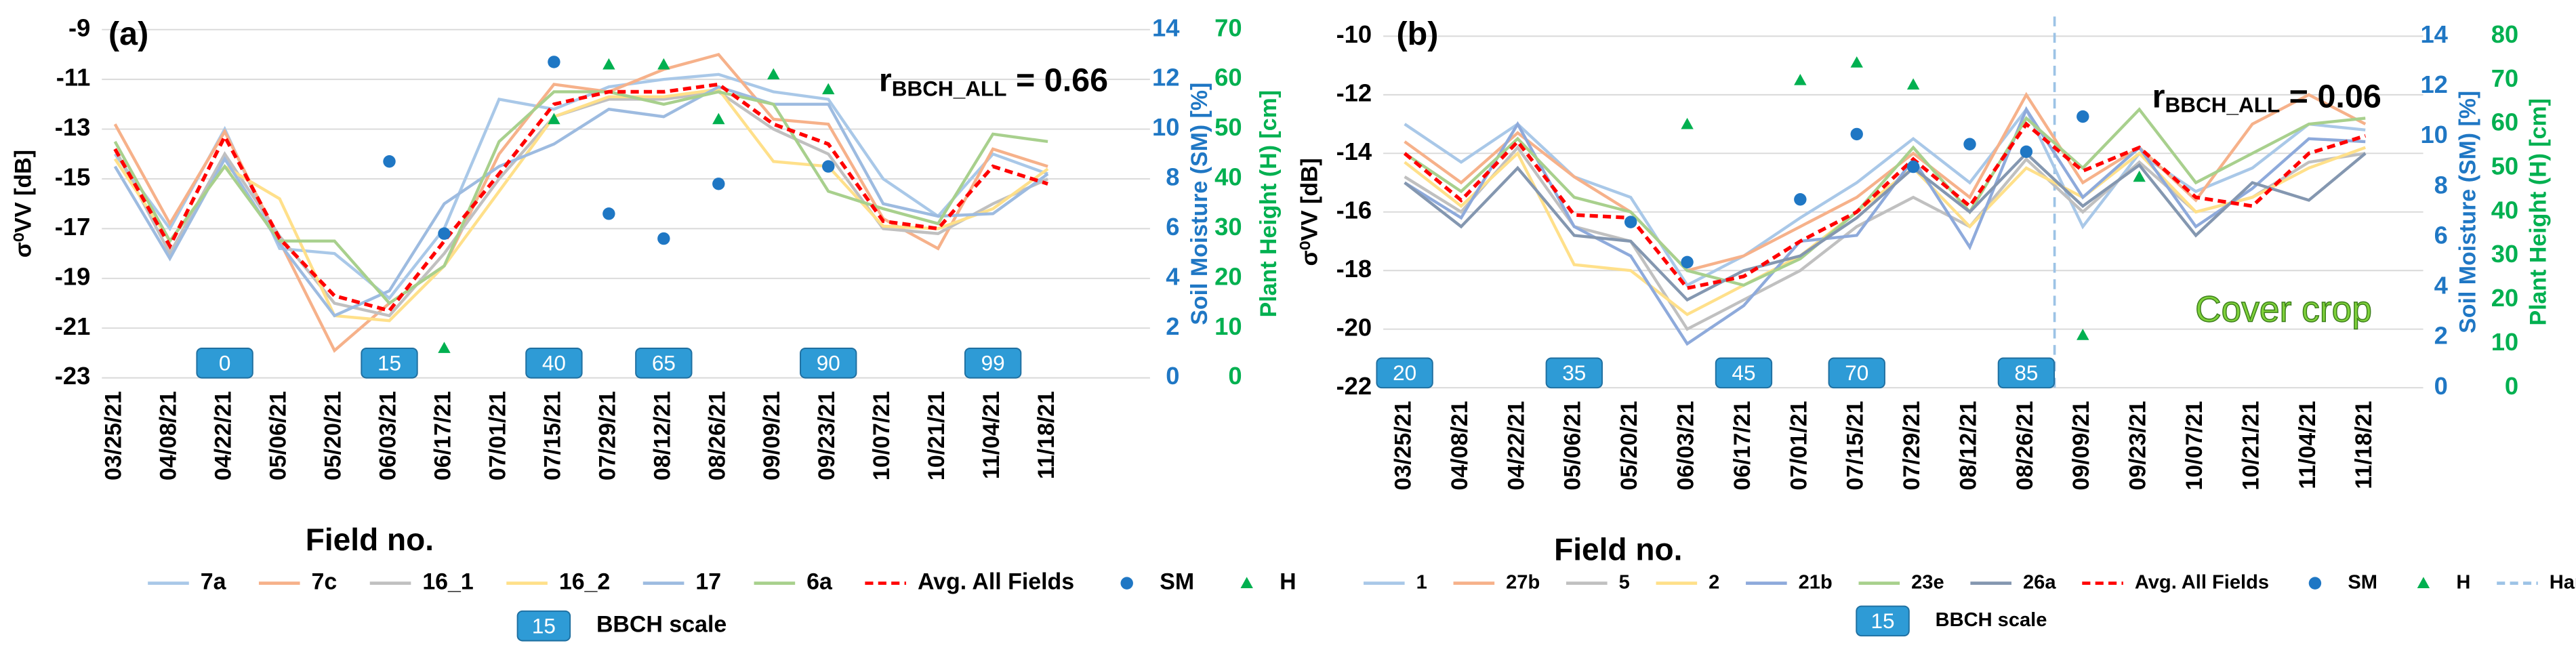 Image resolution: width=2576 pixels, height=658 pixels. I want to click on bbch-label: 65, so click(664, 363).